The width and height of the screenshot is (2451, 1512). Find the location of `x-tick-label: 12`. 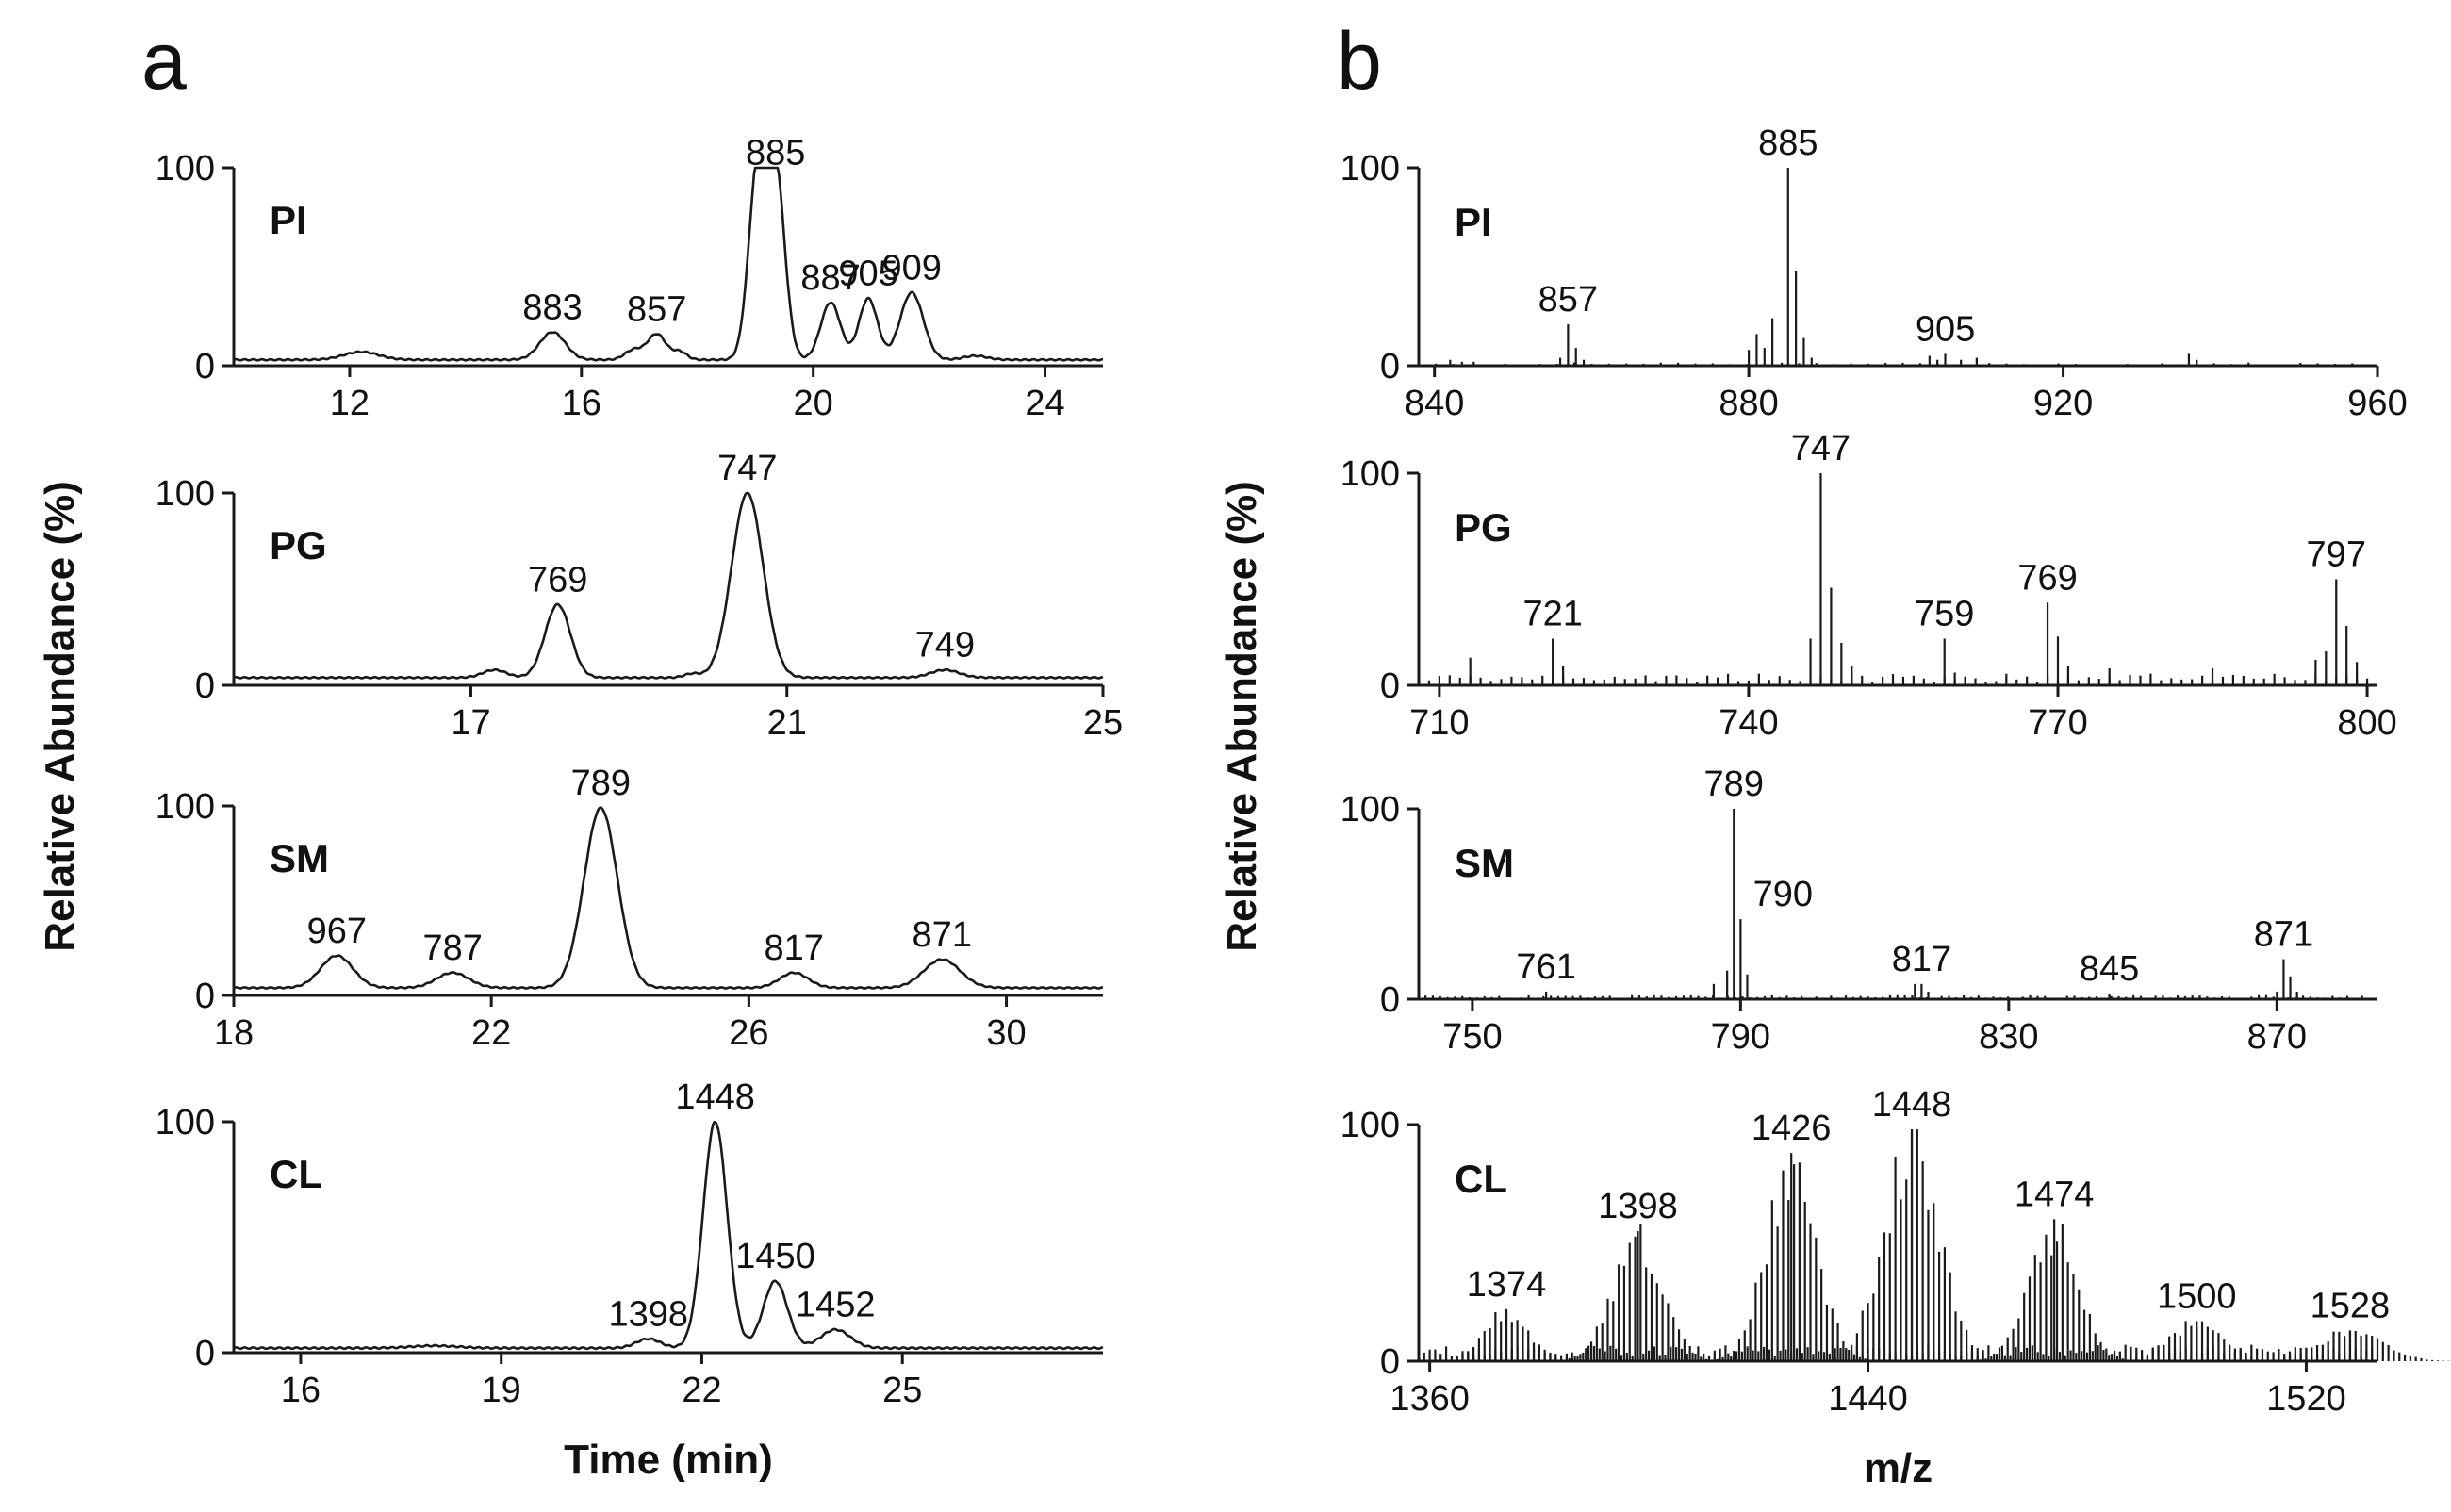

x-tick-label: 12 is located at coordinates (350, 404).